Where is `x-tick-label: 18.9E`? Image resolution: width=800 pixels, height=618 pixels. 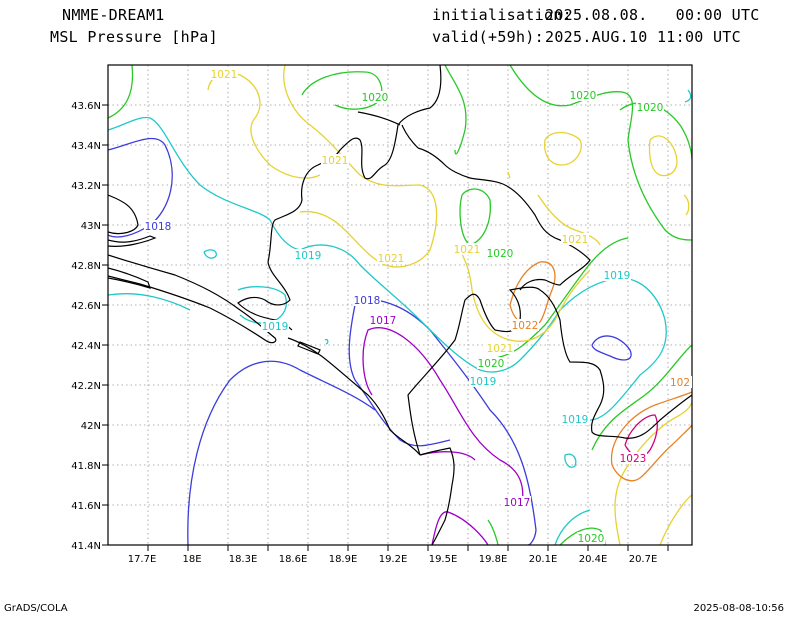
x-tick-label: 18.9E is located at coordinates (343, 559).